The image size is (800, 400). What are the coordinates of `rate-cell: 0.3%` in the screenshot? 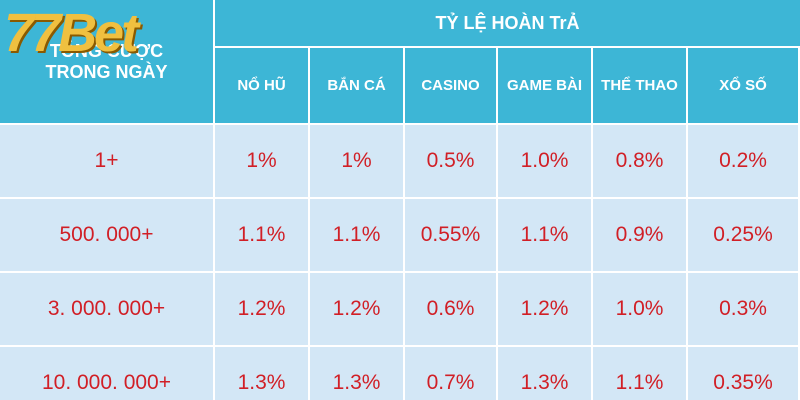 It's located at (743, 309).